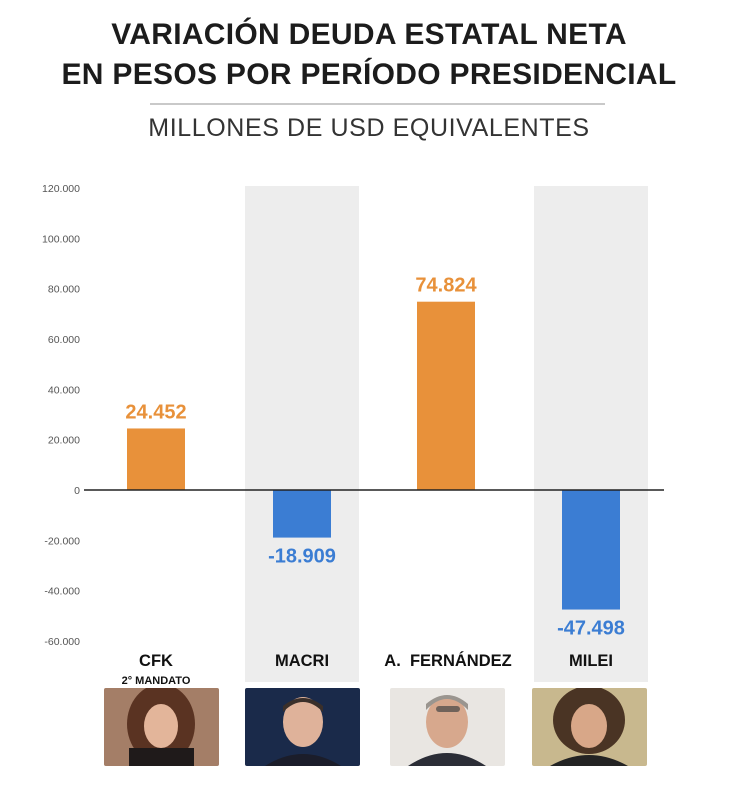 This screenshot has height=792, width=738. Describe the element at coordinates (369, 74) in the screenshot. I see `chart-title-line2: EN PESOS POR PERÍODO PRESIDENCIAL` at that location.